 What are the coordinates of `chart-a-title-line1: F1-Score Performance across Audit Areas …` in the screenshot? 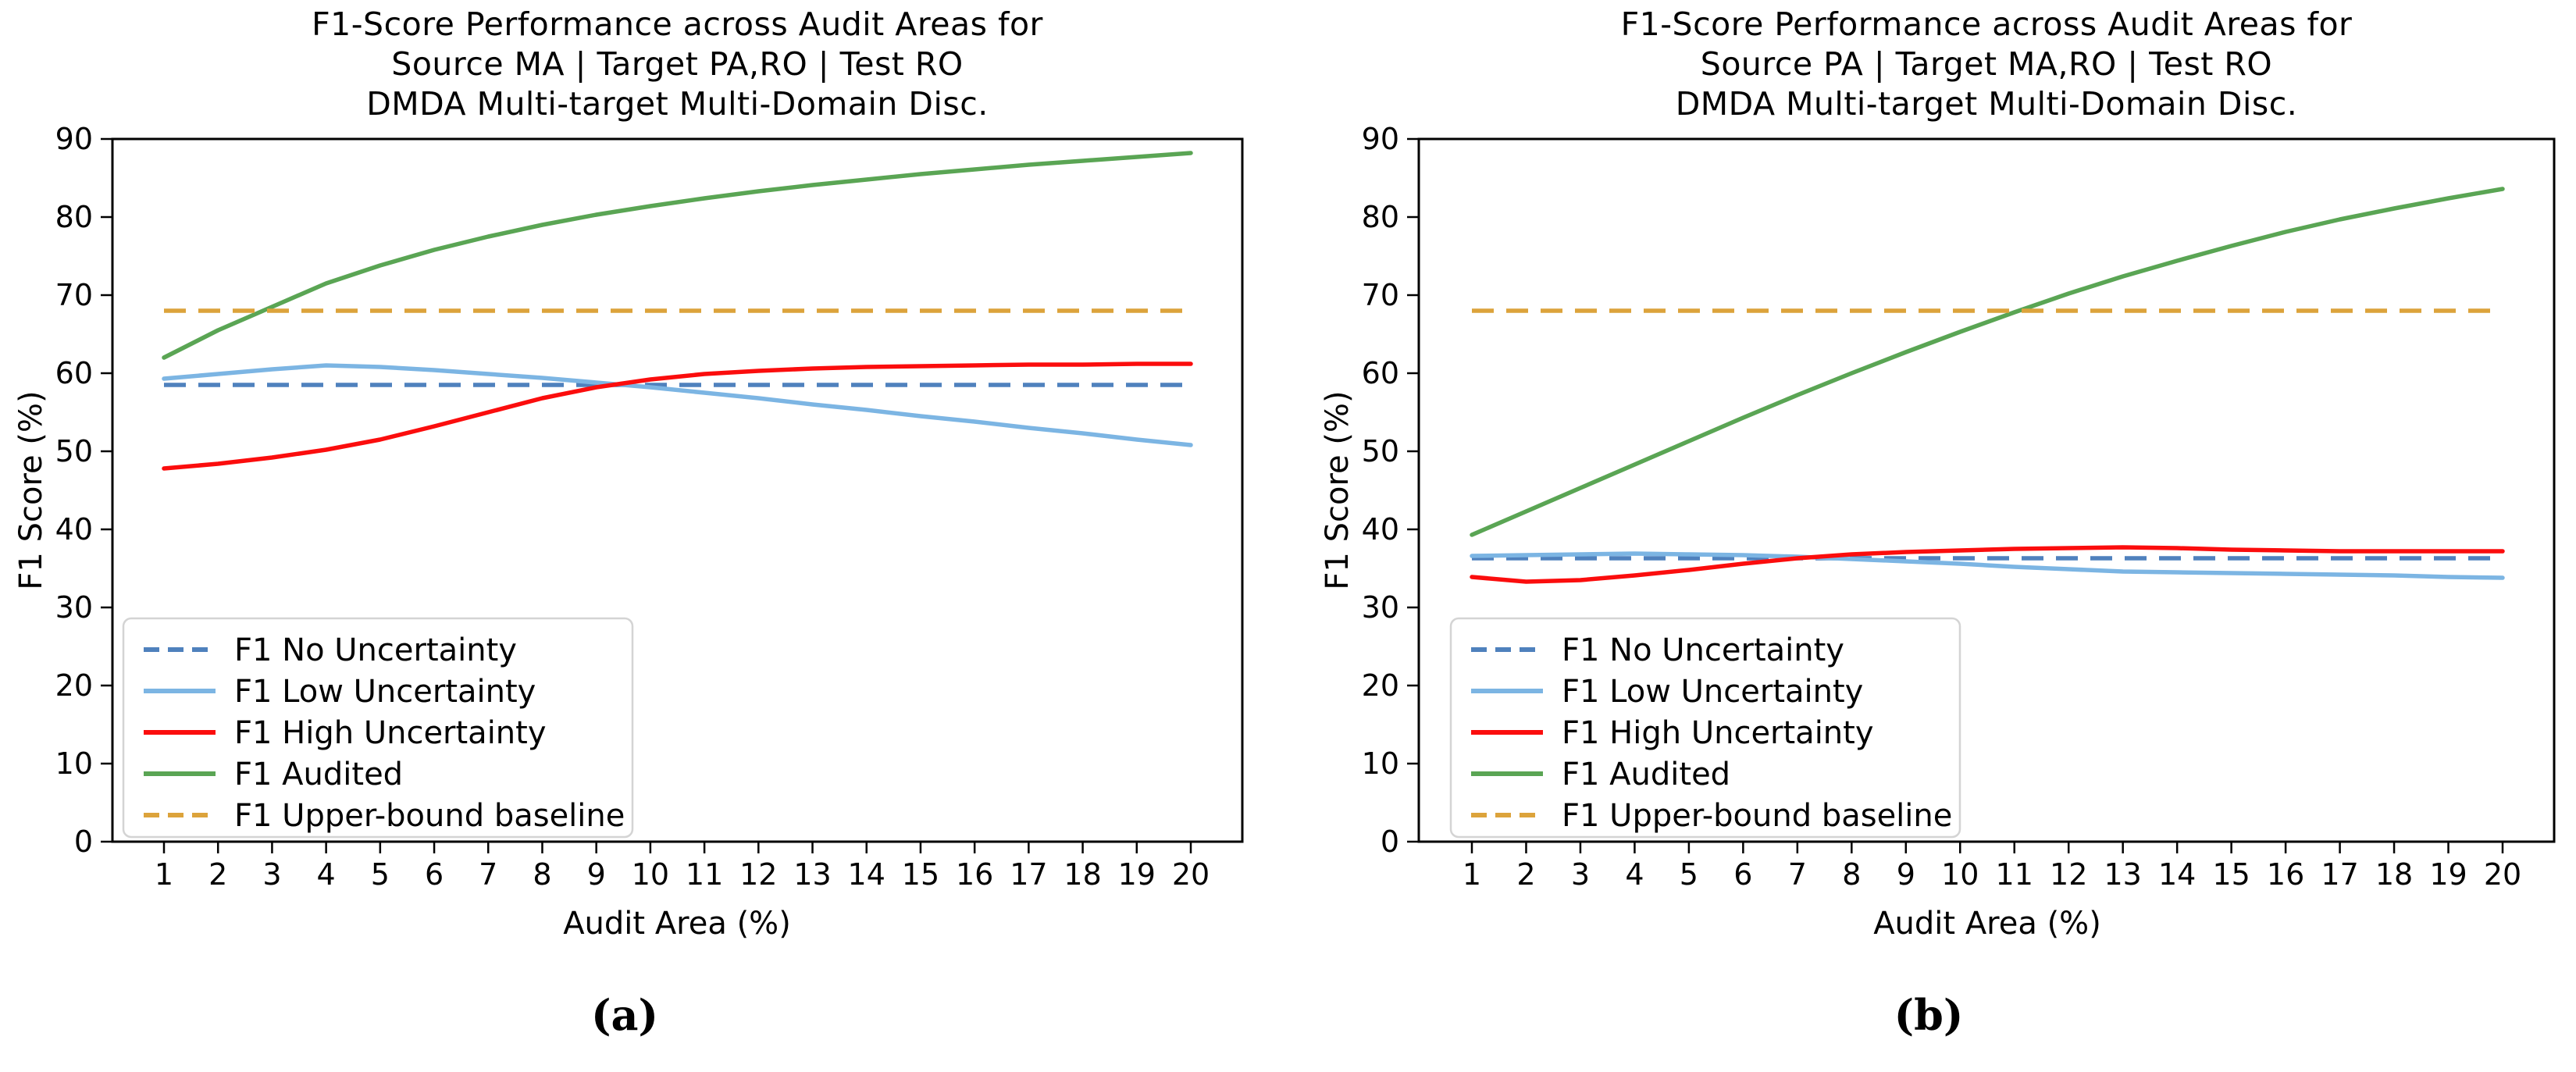 It's located at (677, 24).